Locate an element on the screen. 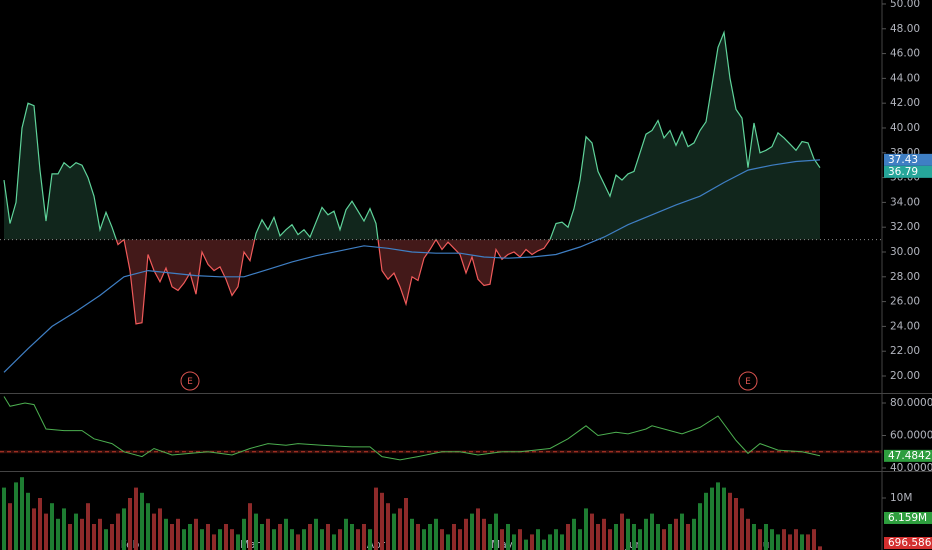 The image size is (932, 550). price-tag-label: 47.4842 is located at coordinates (909, 456).